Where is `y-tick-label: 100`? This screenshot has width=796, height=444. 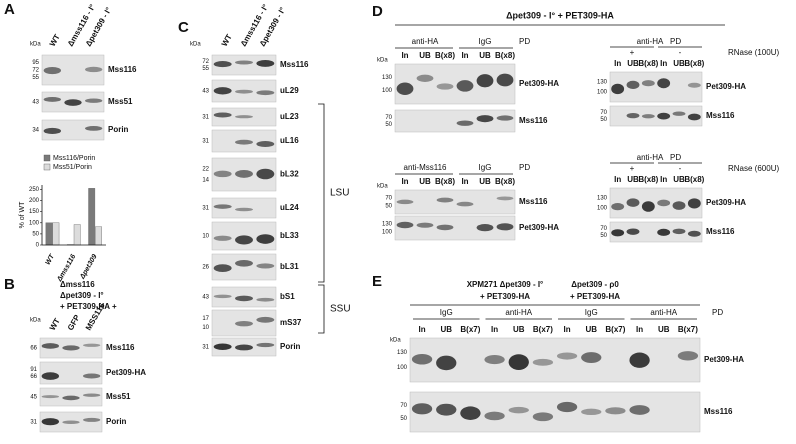 y-tick-label: 100 is located at coordinates (34, 223).